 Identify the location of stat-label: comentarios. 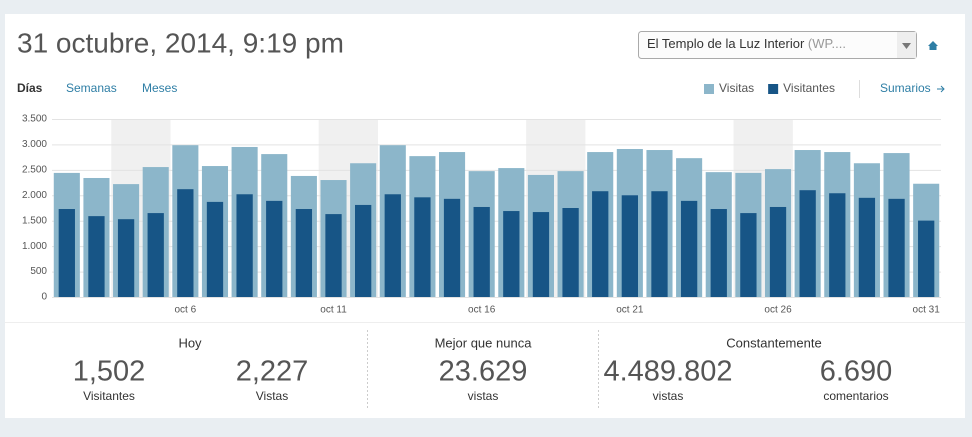
(855, 396).